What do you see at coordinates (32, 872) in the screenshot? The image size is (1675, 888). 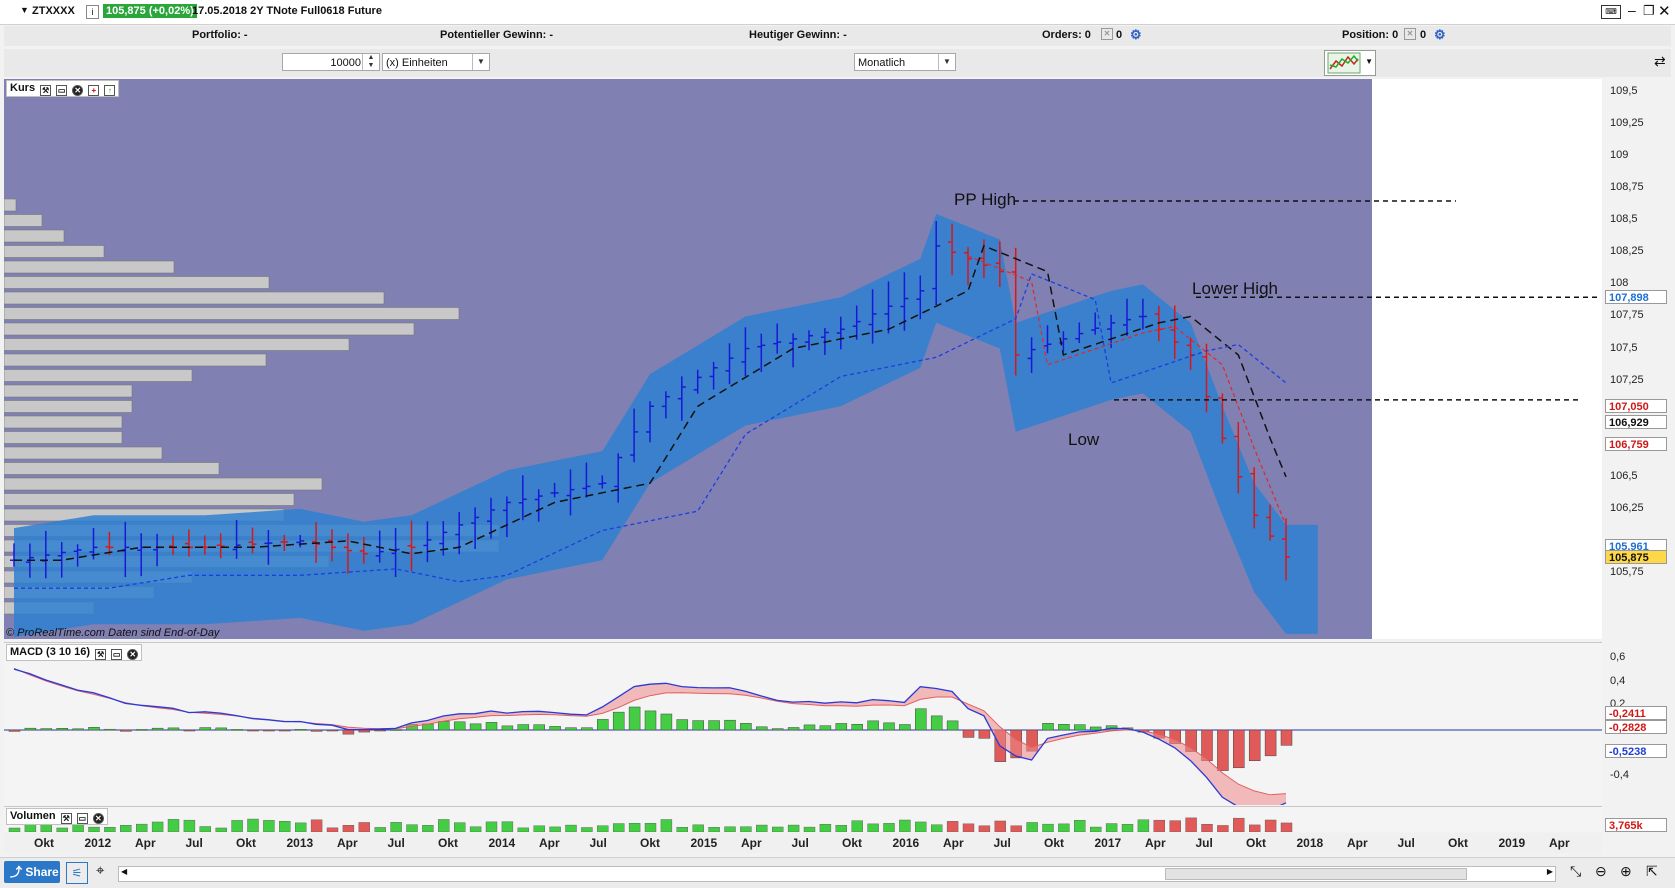 I see `share-button: ⤴ Share` at bounding box center [32, 872].